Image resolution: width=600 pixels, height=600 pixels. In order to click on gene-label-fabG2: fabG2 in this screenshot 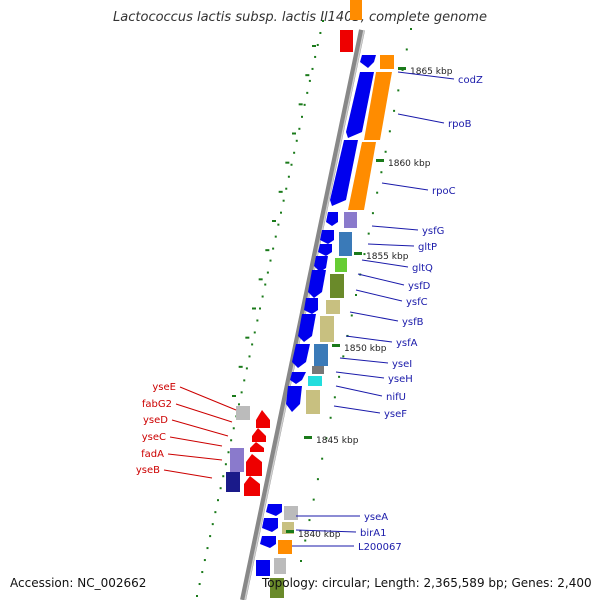, I will do `click(157, 404)`.